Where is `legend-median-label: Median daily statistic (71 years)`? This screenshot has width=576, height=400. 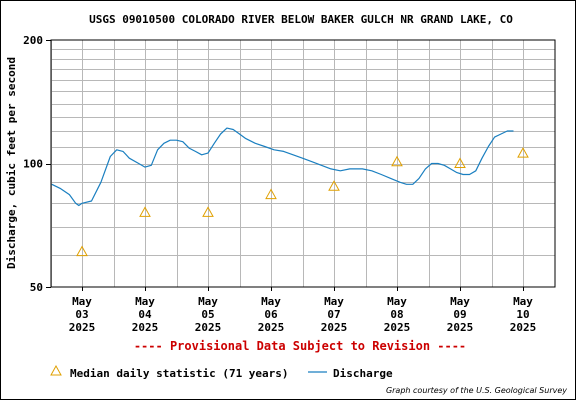 legend-median-label: Median daily statistic (71 years) is located at coordinates (179, 373).